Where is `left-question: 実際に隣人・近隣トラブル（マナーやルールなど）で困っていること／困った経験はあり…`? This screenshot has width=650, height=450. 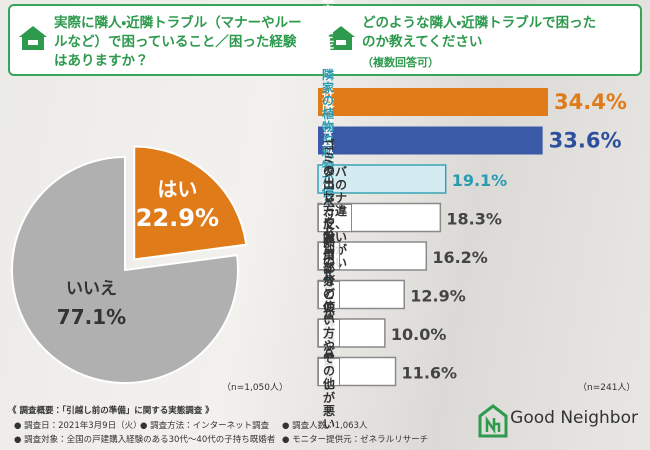
left-question: 実際に隣人・近隣トラブル（マナーやルールなど）で困っていること／困った経験はあり… is located at coordinates (178, 42).